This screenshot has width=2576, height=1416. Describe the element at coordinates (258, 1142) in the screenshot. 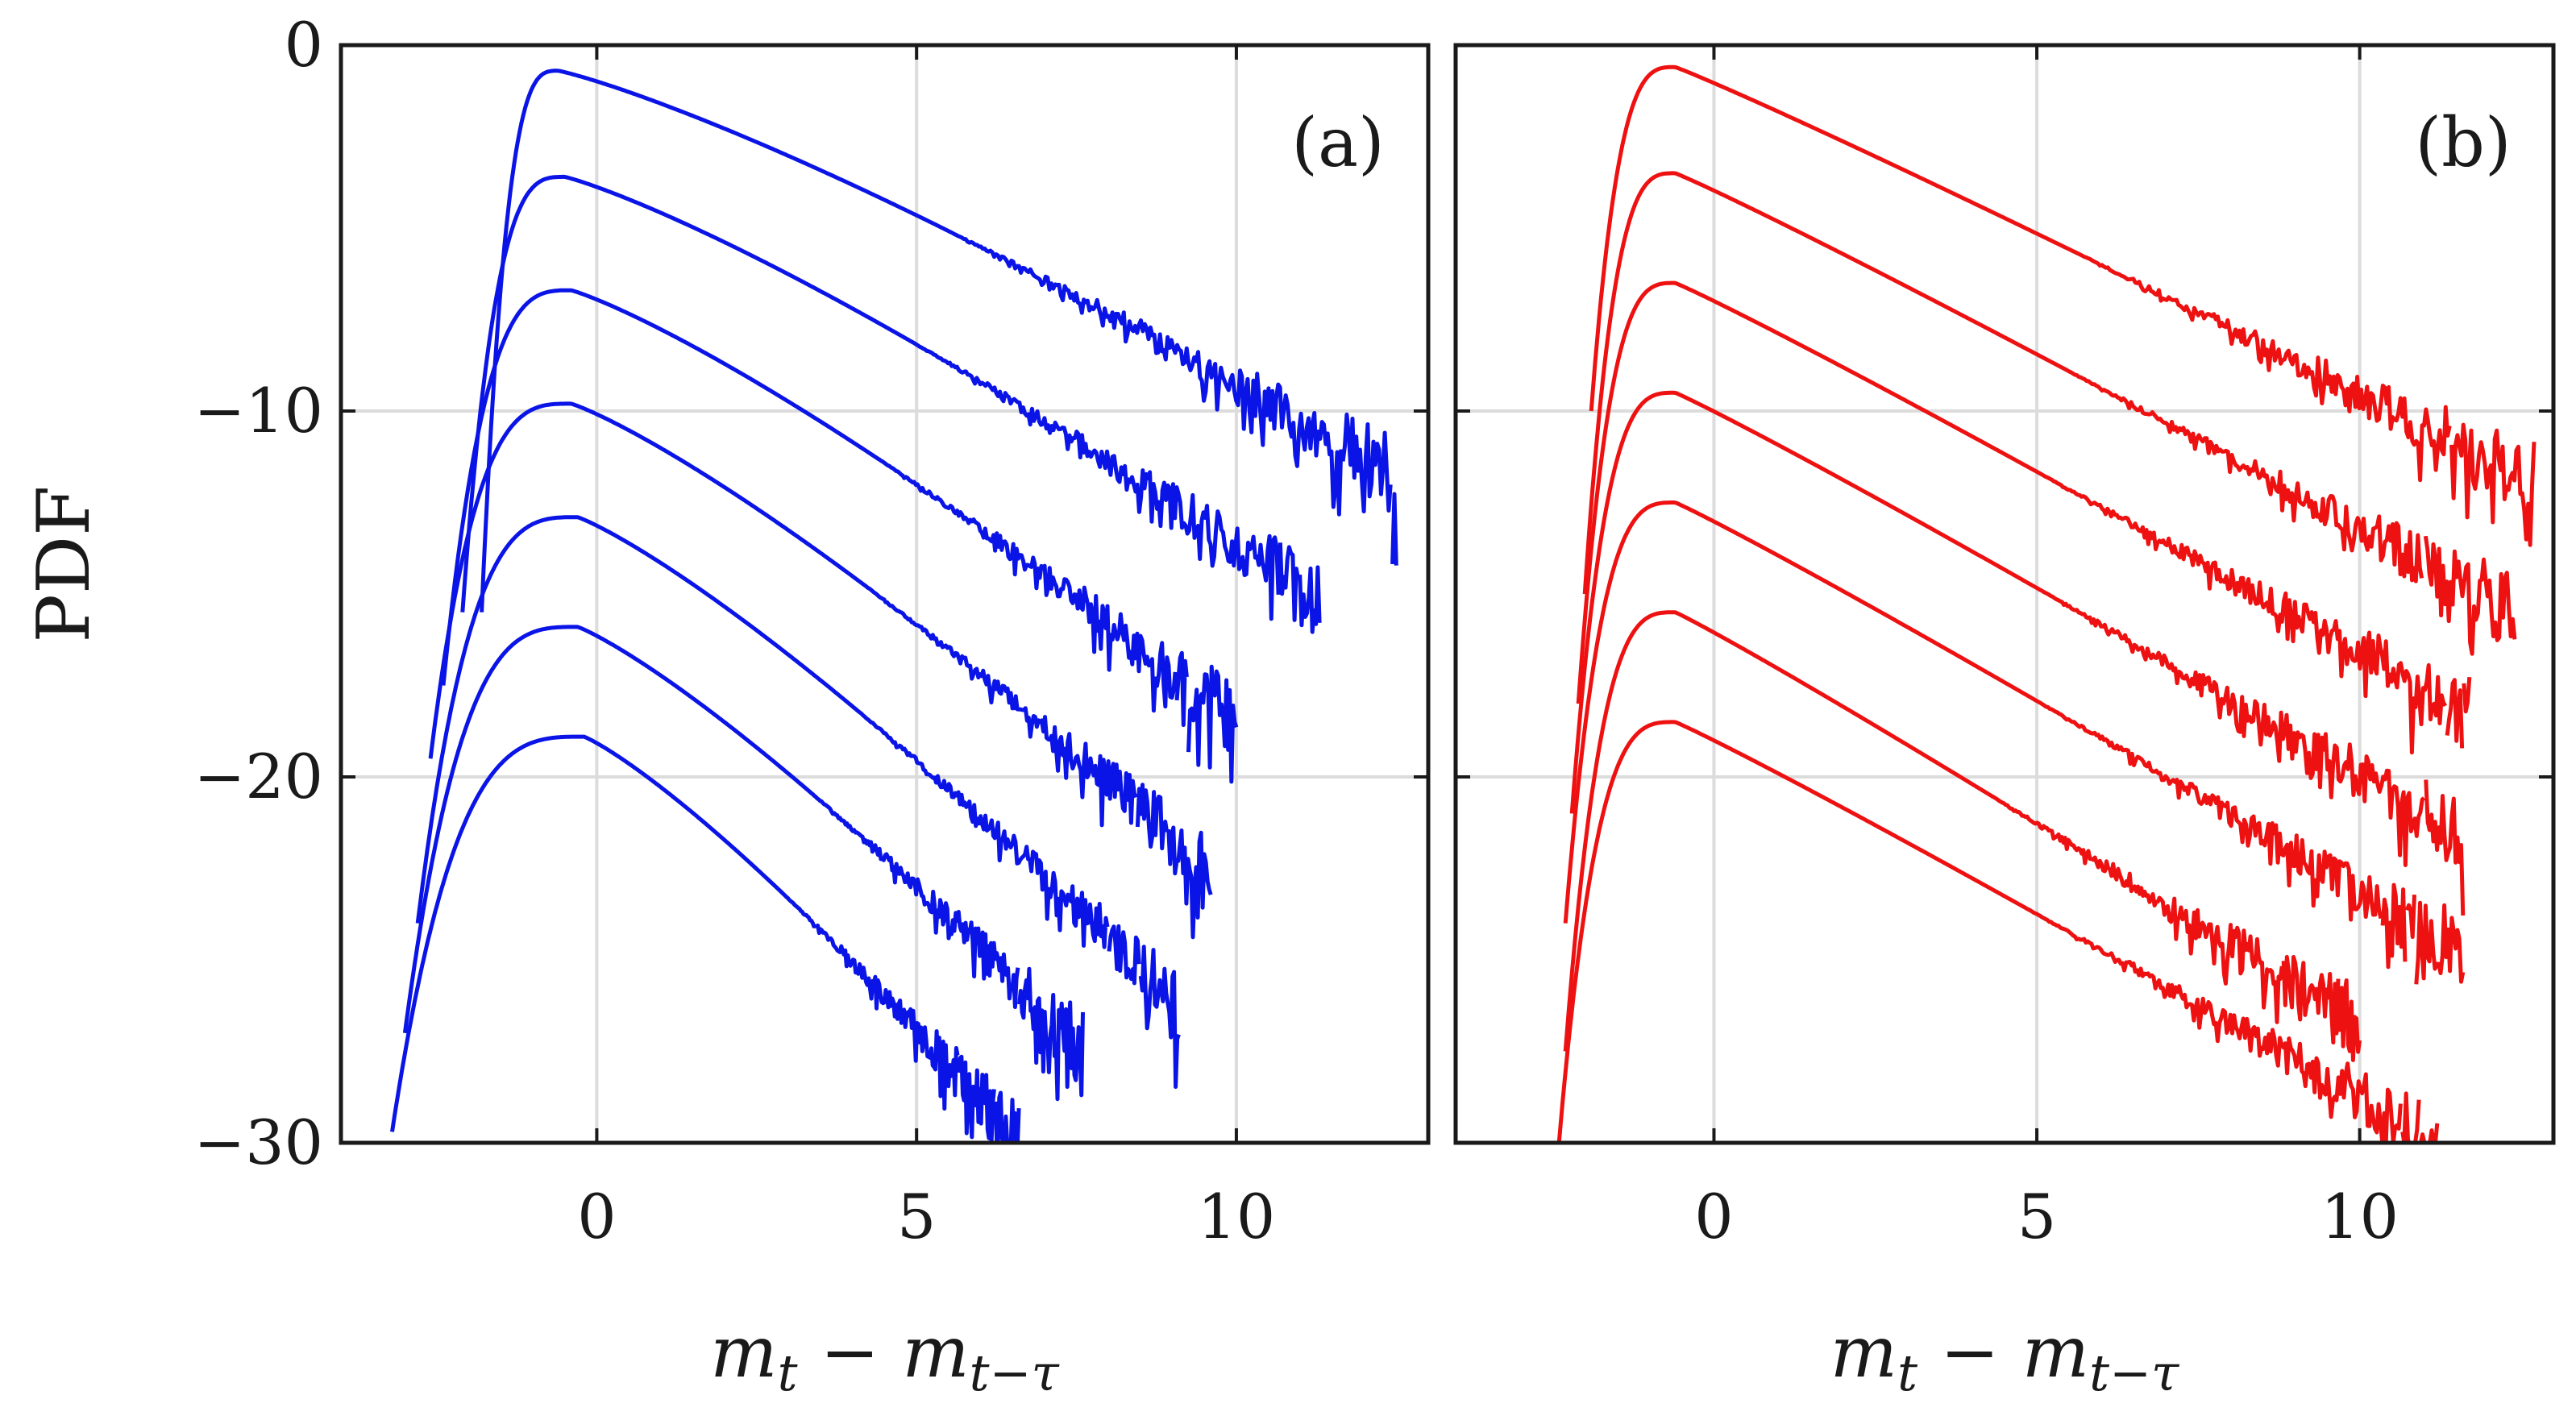

I see `y-tick-label: −30` at that location.